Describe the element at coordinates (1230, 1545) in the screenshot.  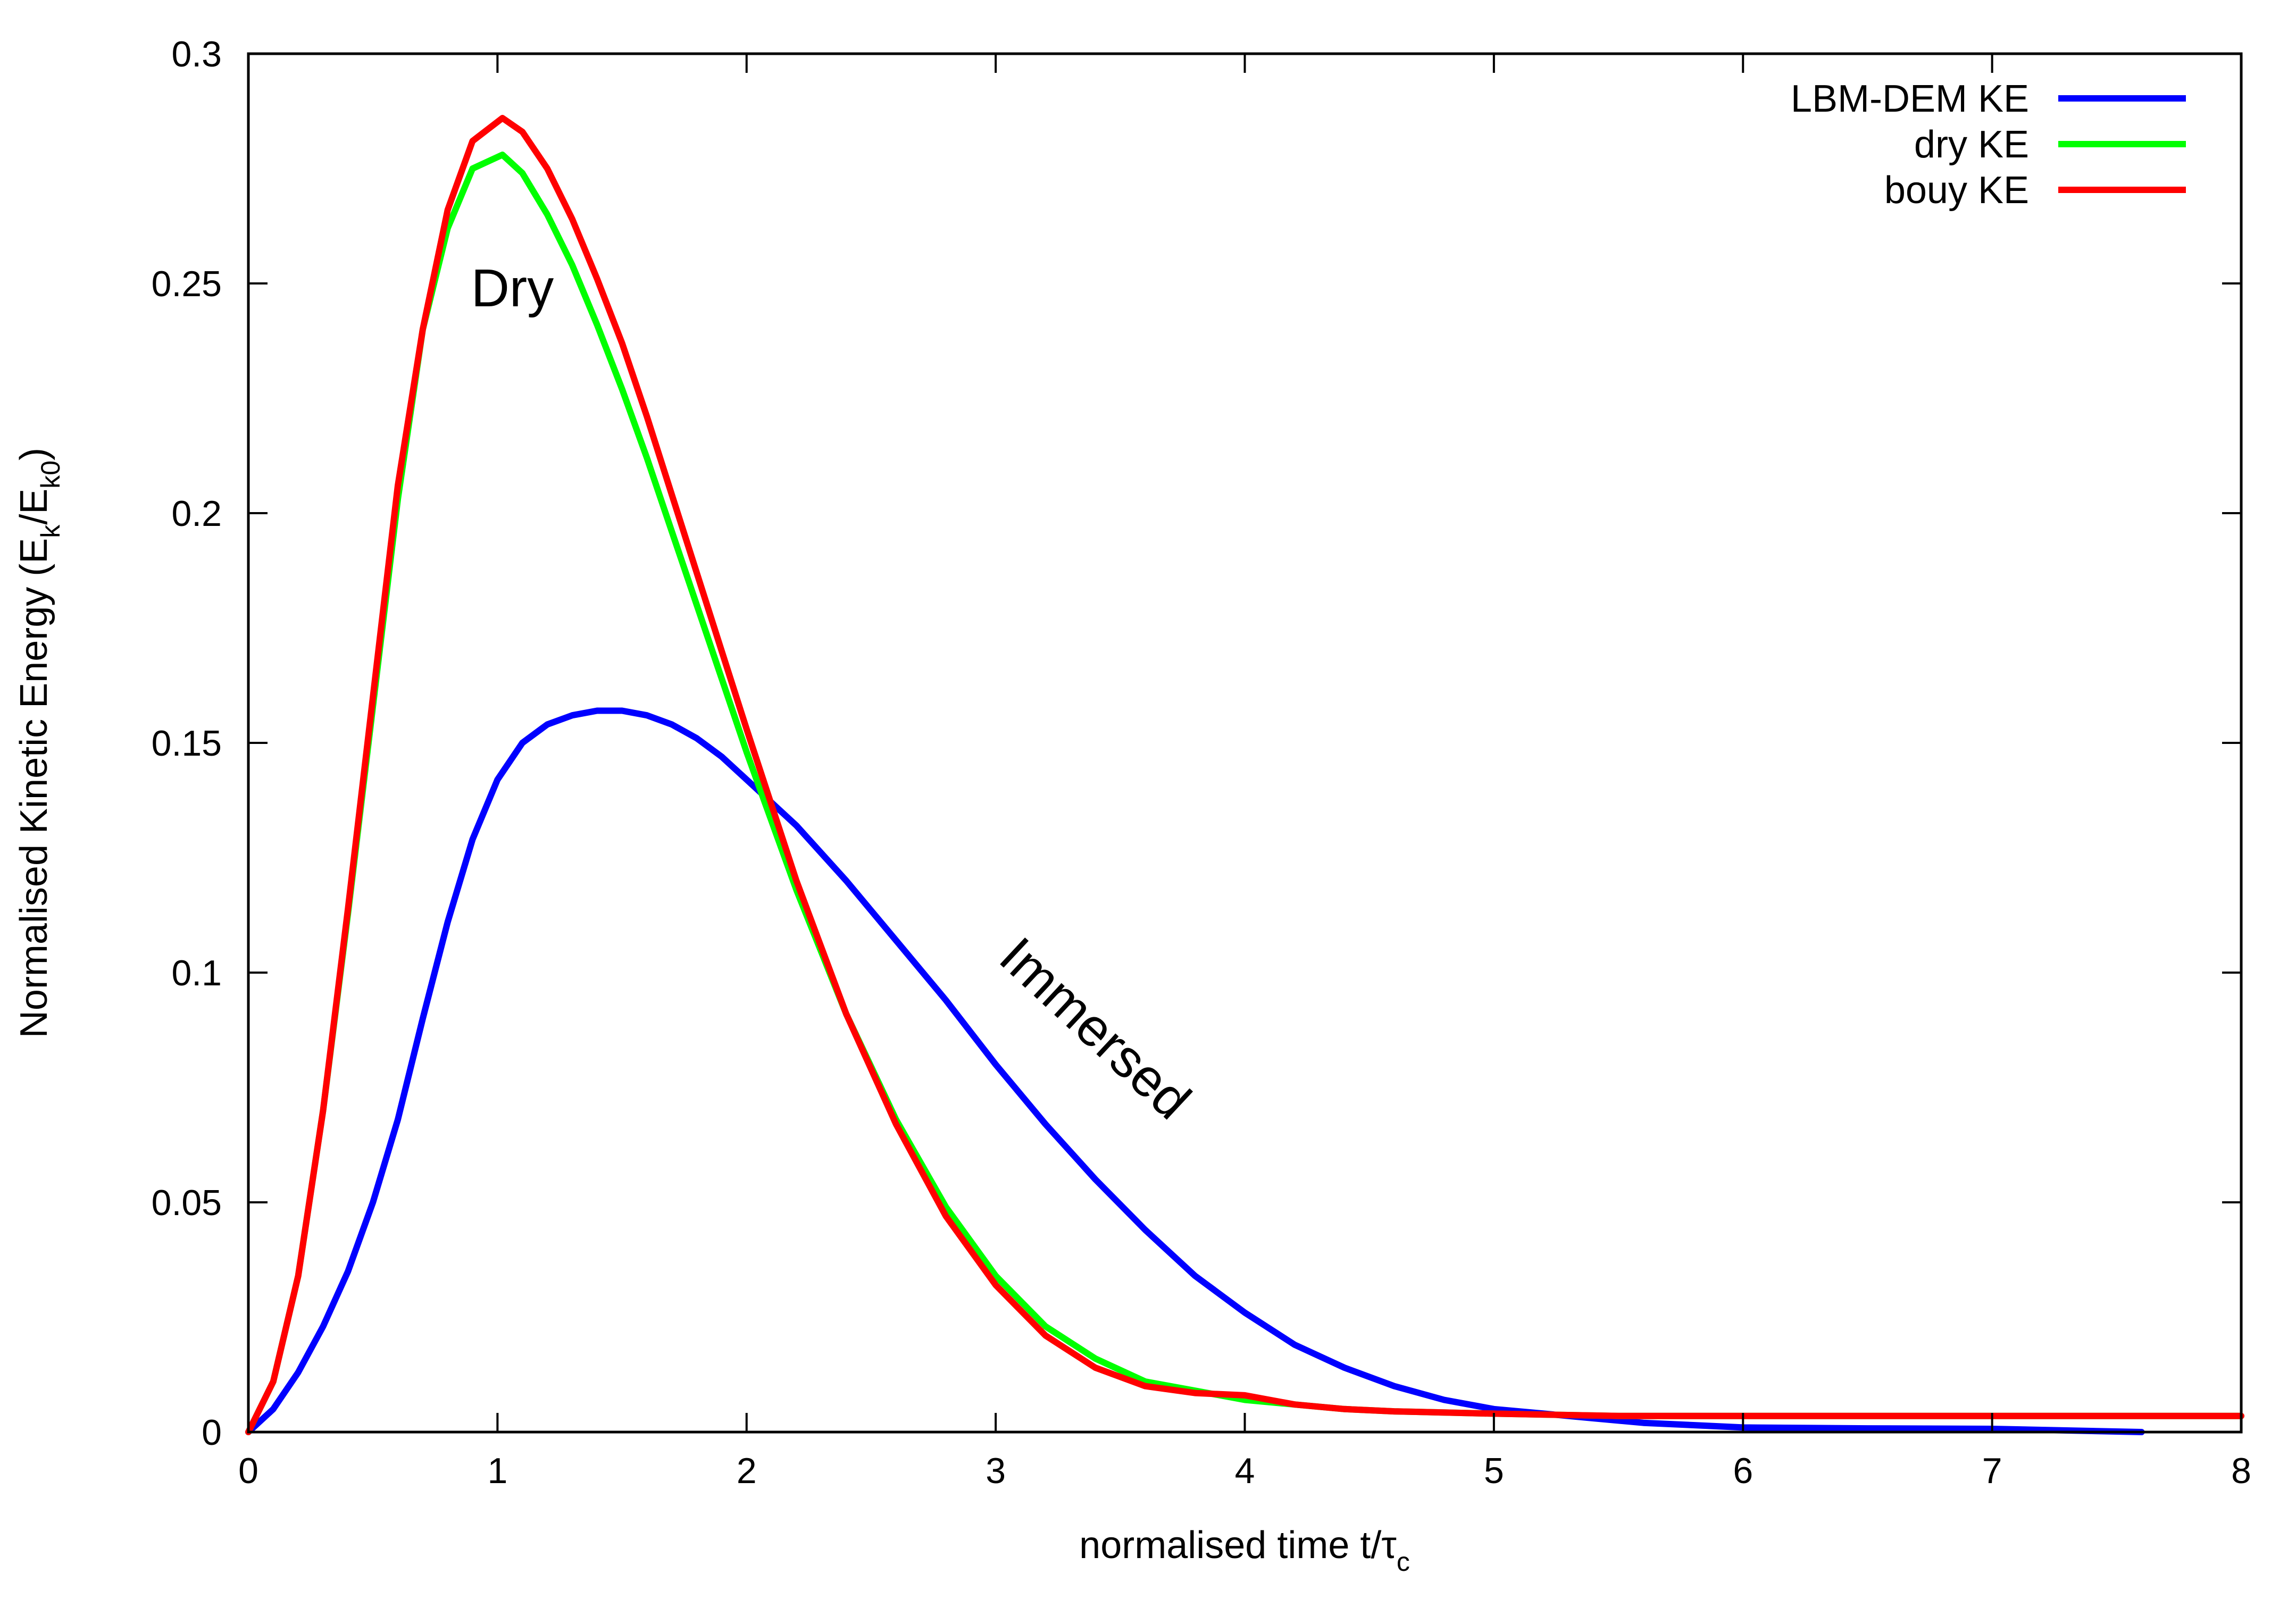
I see `x-axis-title-main: normalised time t/` at that location.